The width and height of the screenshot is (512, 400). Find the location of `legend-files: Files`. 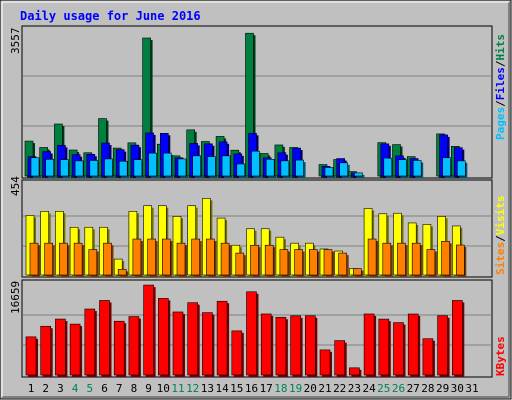

legend-files: Files is located at coordinates (500, 83).